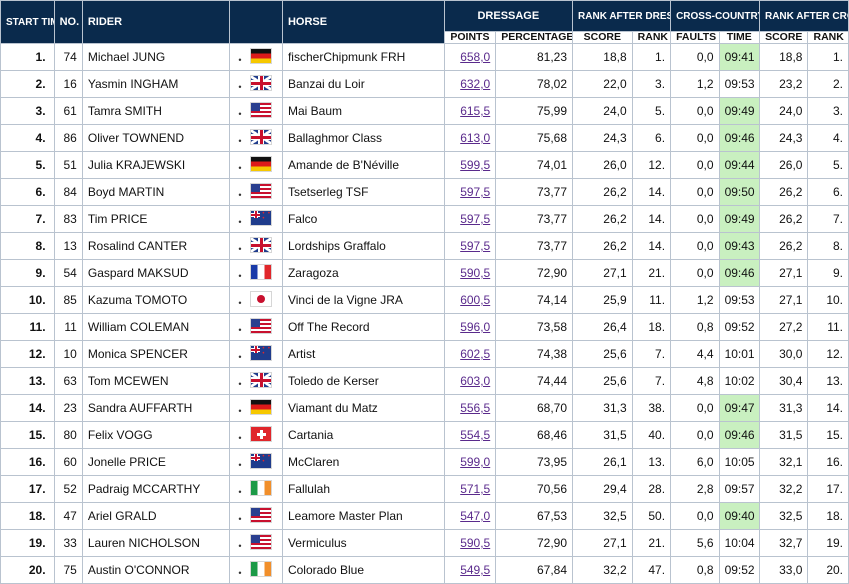 The image size is (849, 584). What do you see at coordinates (828, 435) in the screenshot?
I see `xc-rank: 15.` at bounding box center [828, 435].